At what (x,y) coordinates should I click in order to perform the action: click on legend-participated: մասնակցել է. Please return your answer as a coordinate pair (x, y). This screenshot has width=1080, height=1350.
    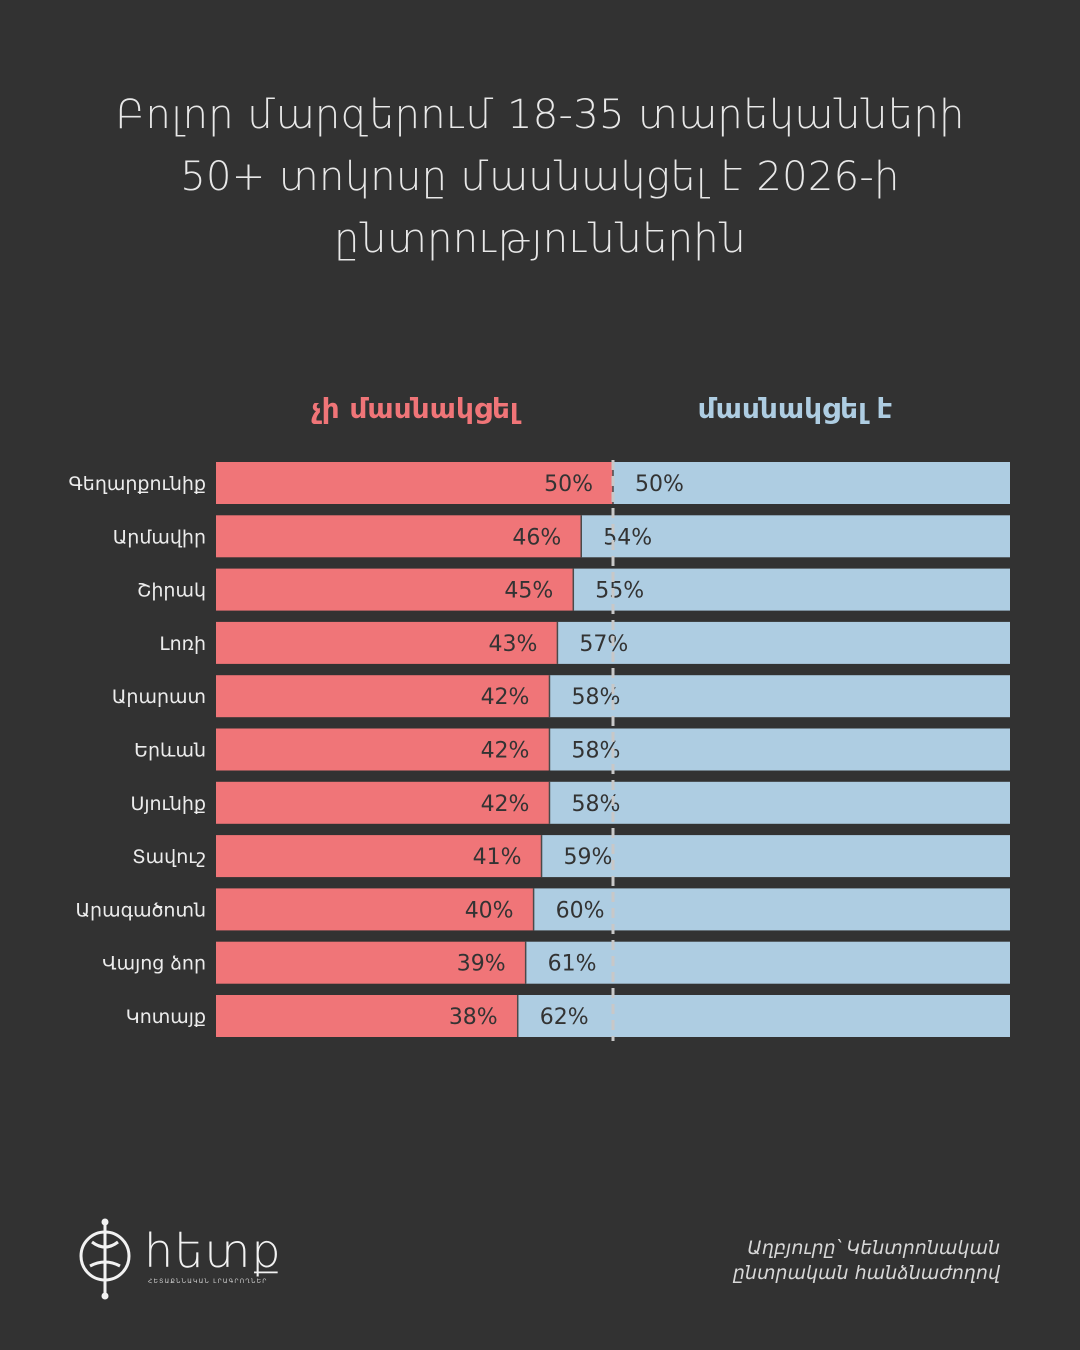
    Looking at the image, I should click on (795, 408).